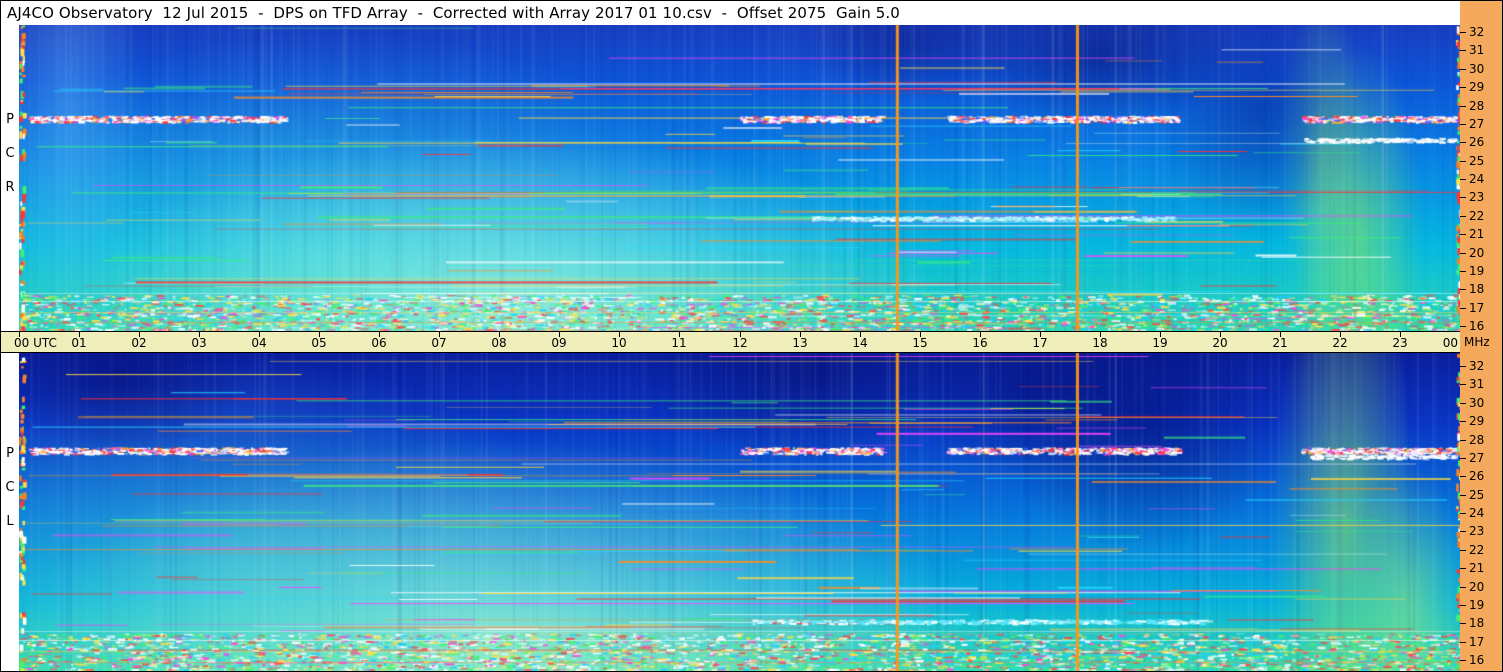 This screenshot has width=1503, height=672. What do you see at coordinates (740, 343) in the screenshot?
I see `time-tick-label: 12` at bounding box center [740, 343].